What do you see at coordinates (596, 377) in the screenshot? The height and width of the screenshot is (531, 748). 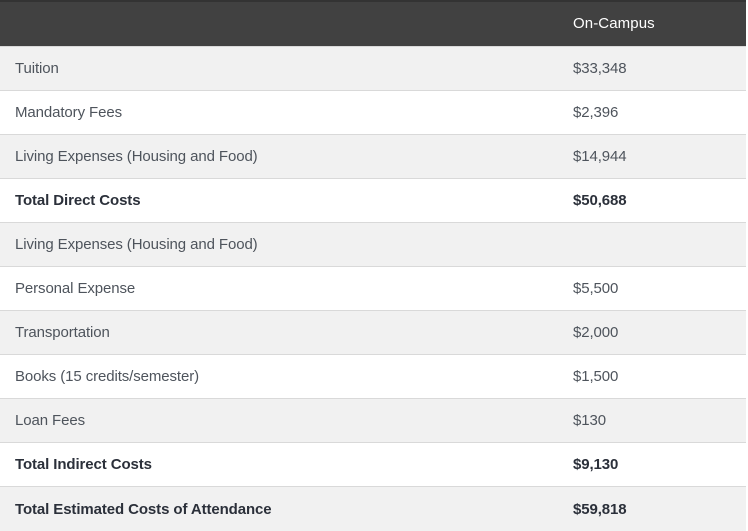 I see `cost-value: $1,500` at bounding box center [596, 377].